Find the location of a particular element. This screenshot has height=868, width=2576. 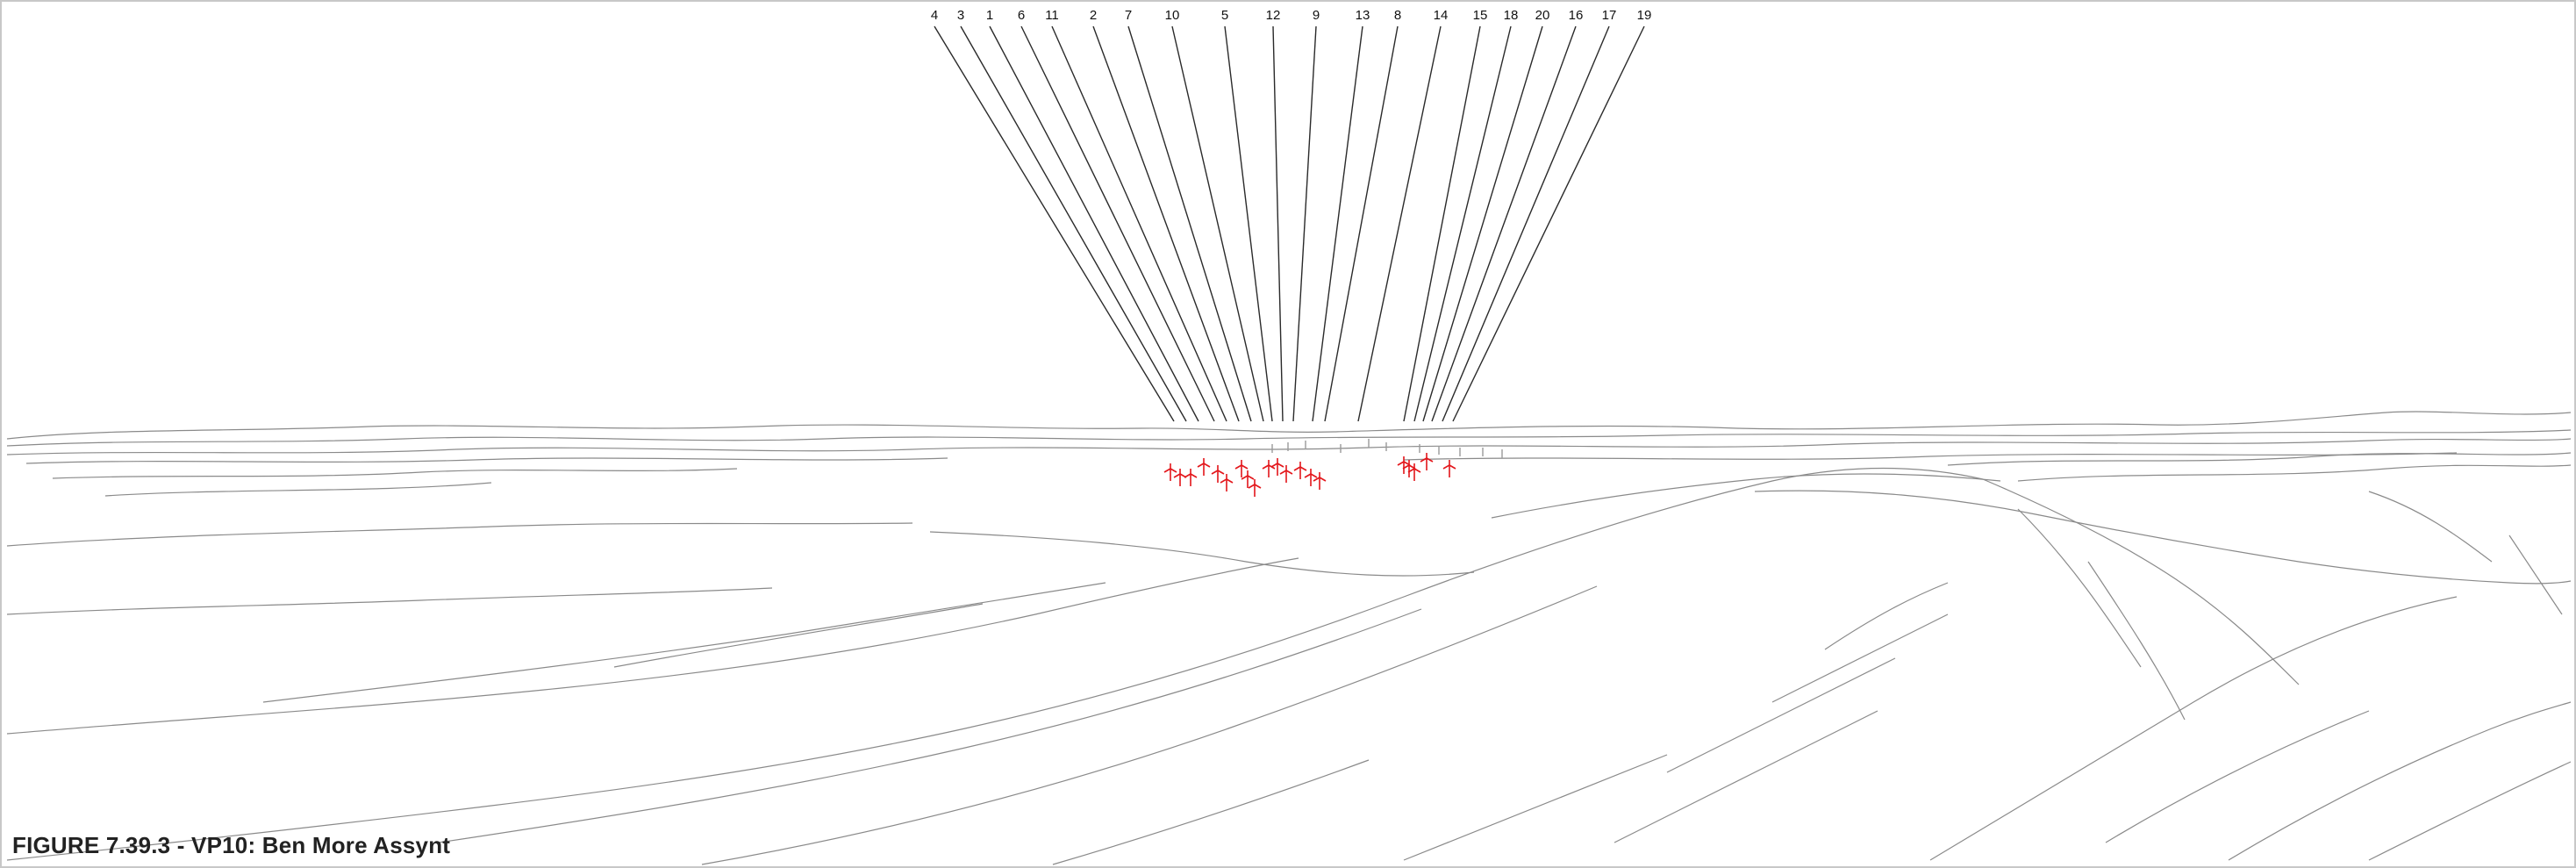

turbine-label-14: 14 is located at coordinates (1441, 15).